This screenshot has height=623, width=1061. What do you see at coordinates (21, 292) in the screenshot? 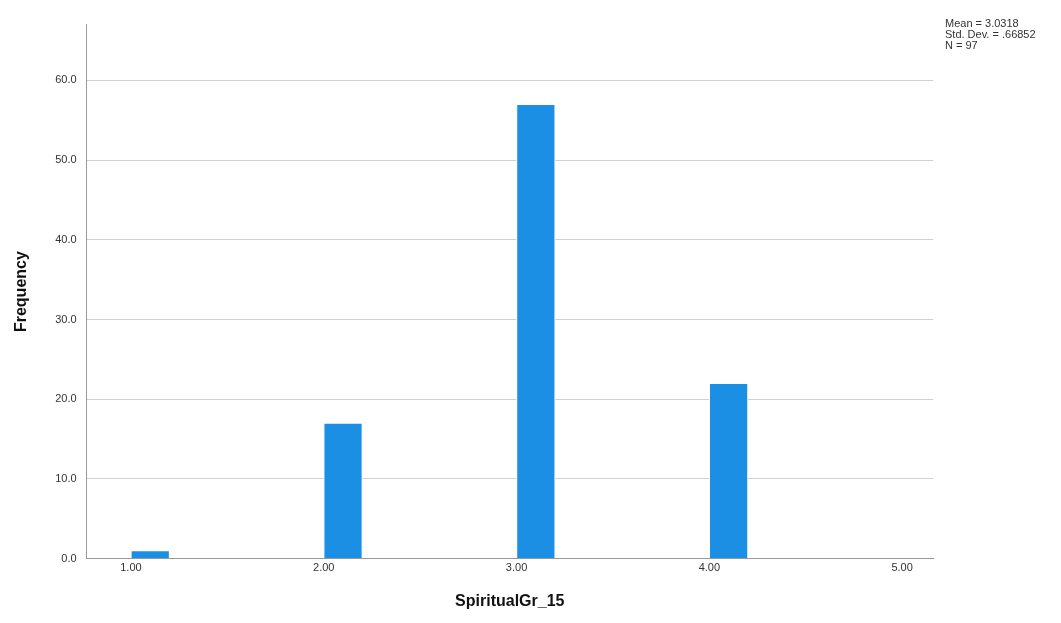
I see `y-axis-title: Frequency` at bounding box center [21, 292].